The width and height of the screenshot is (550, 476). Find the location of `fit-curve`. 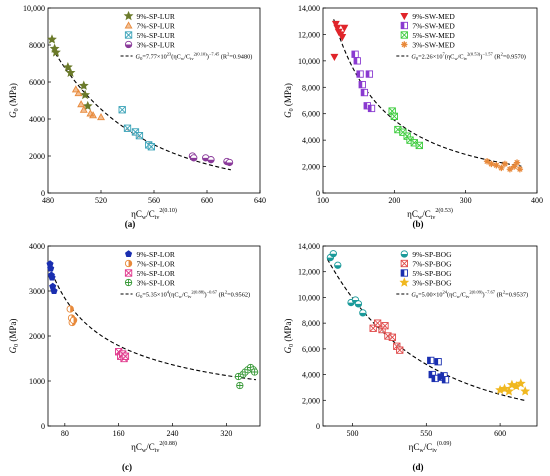

fit-curve is located at coordinates (153, 324).